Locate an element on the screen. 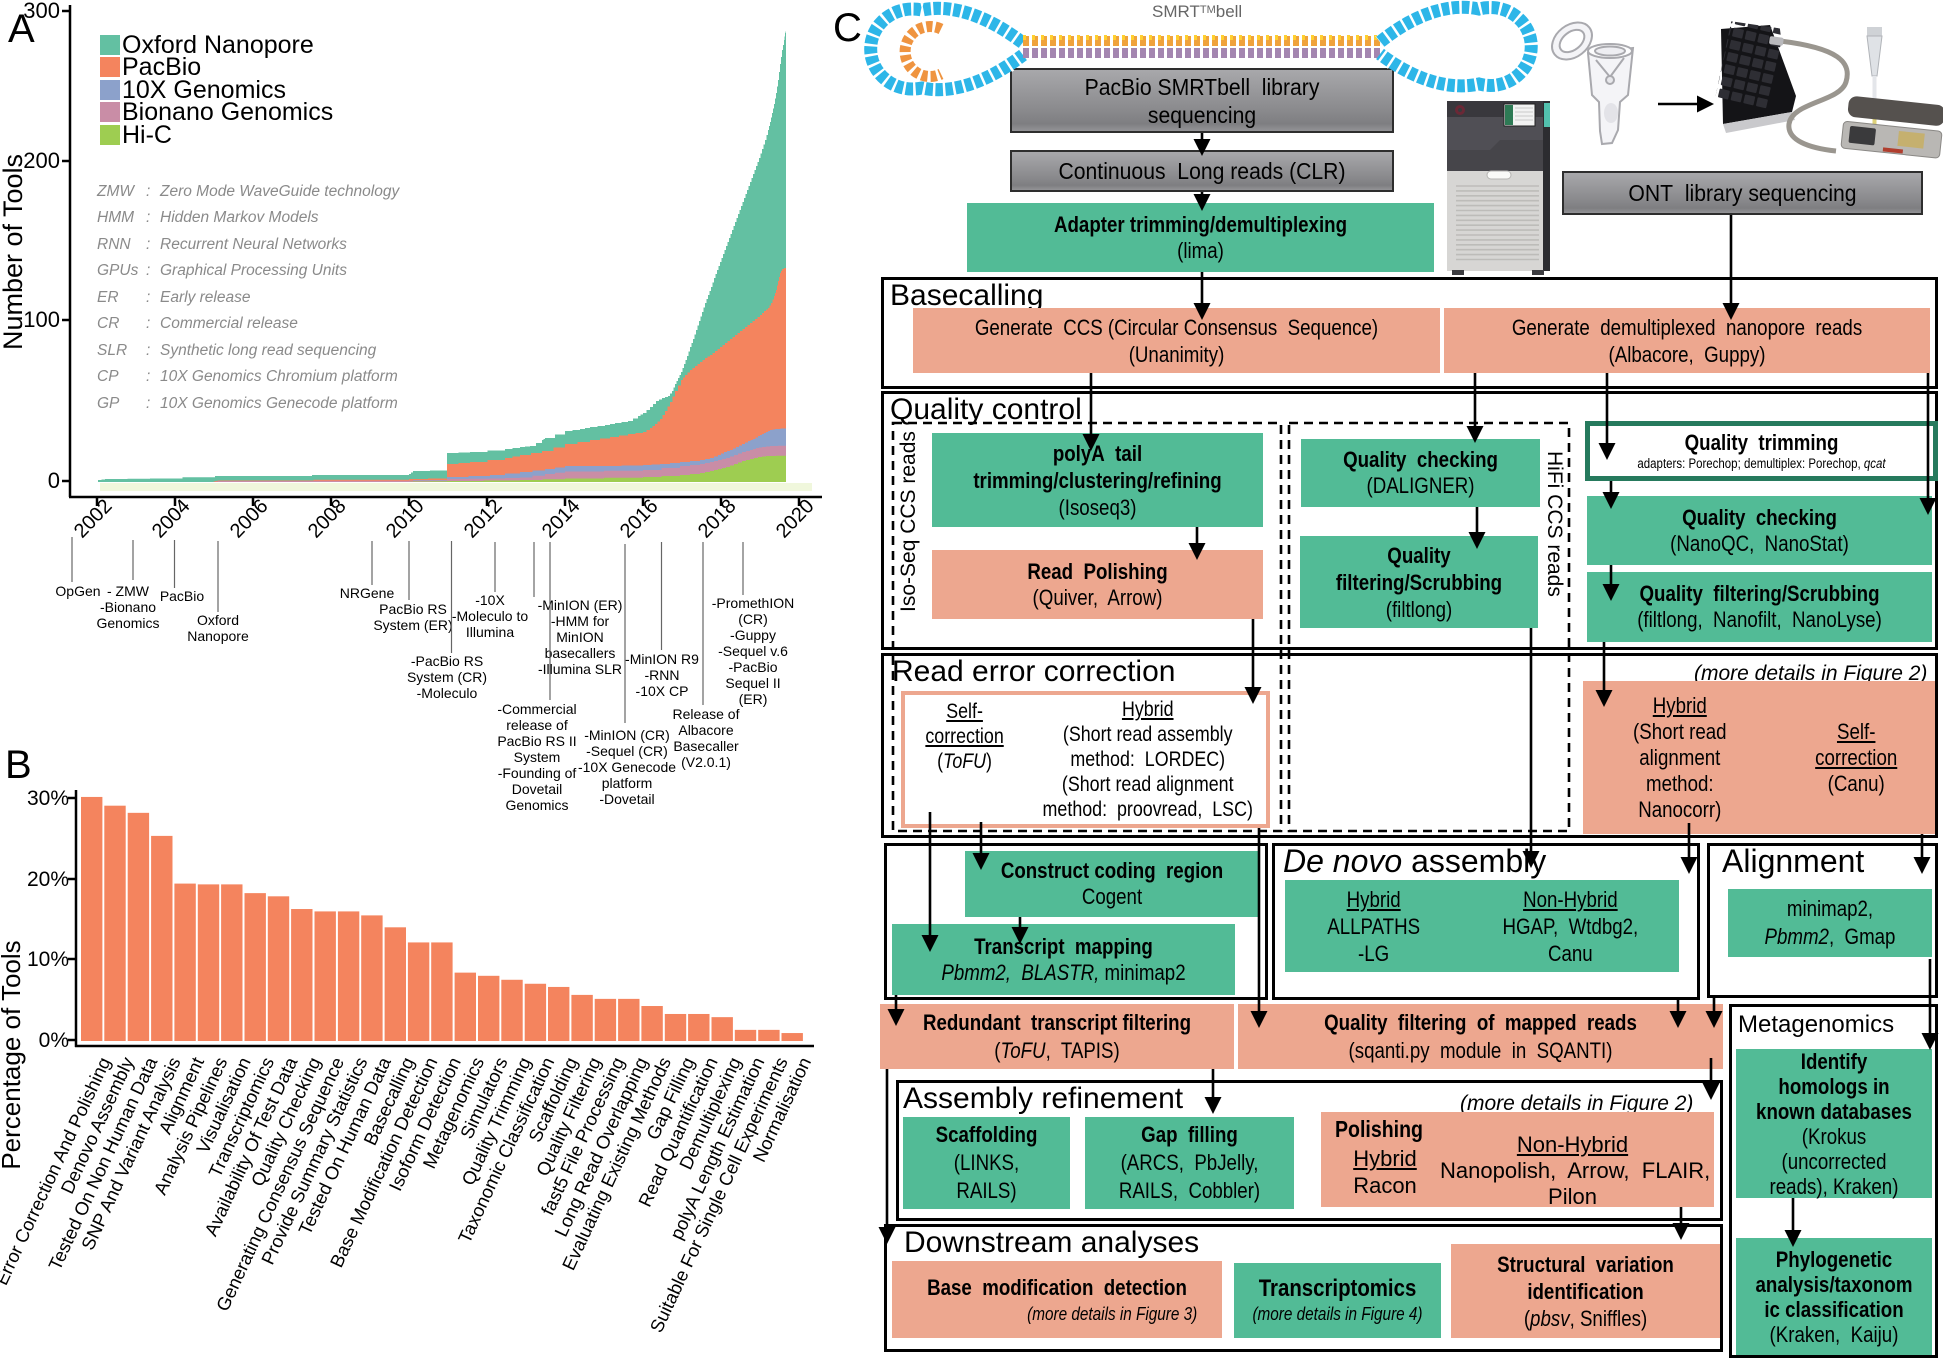 This screenshot has width=1943, height=1360. svg-text: Percentage of Tools is located at coordinates (13, 1054).